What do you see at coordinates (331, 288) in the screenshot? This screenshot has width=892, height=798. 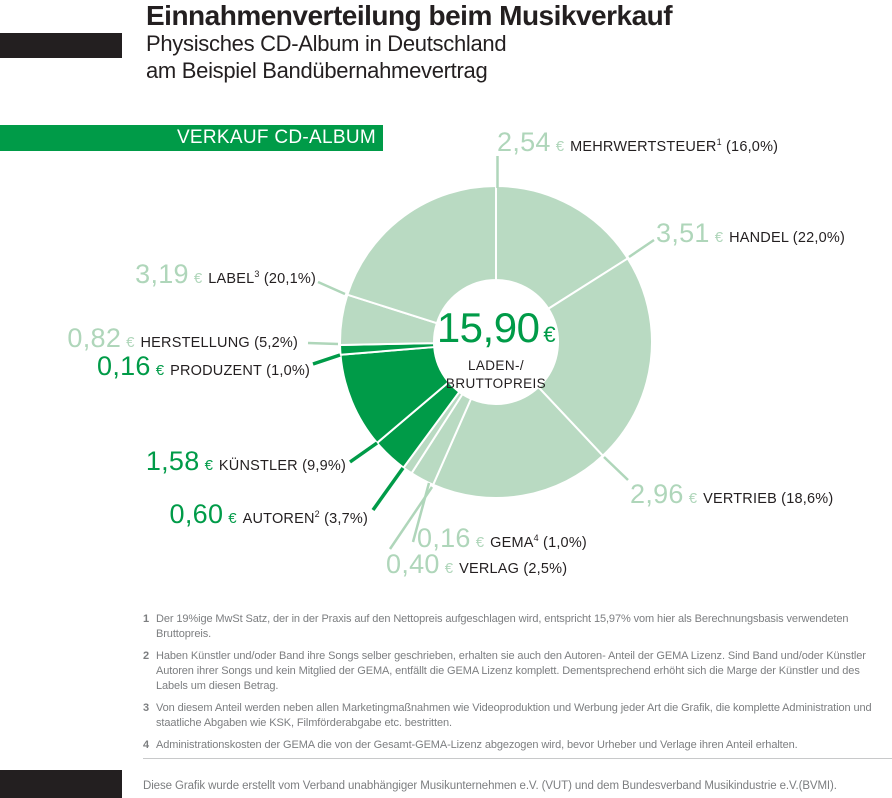 I see `leader-line-label` at bounding box center [331, 288].